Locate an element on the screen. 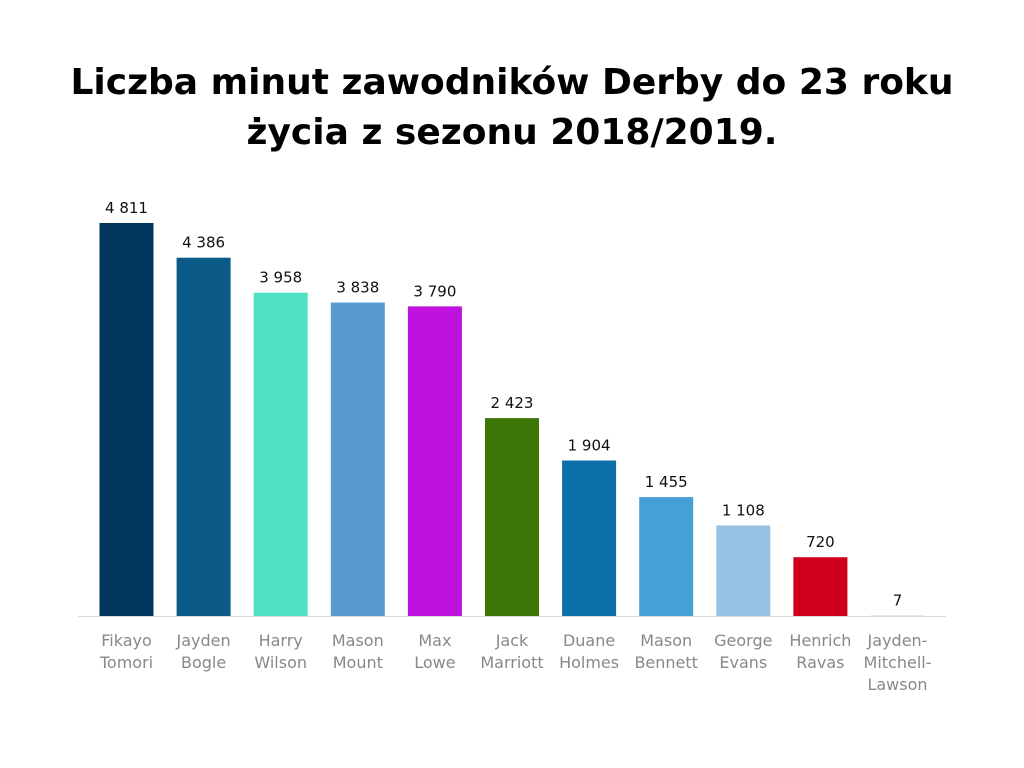 This screenshot has width=1024, height=768. category-label-line: Lawson is located at coordinates (897, 684).